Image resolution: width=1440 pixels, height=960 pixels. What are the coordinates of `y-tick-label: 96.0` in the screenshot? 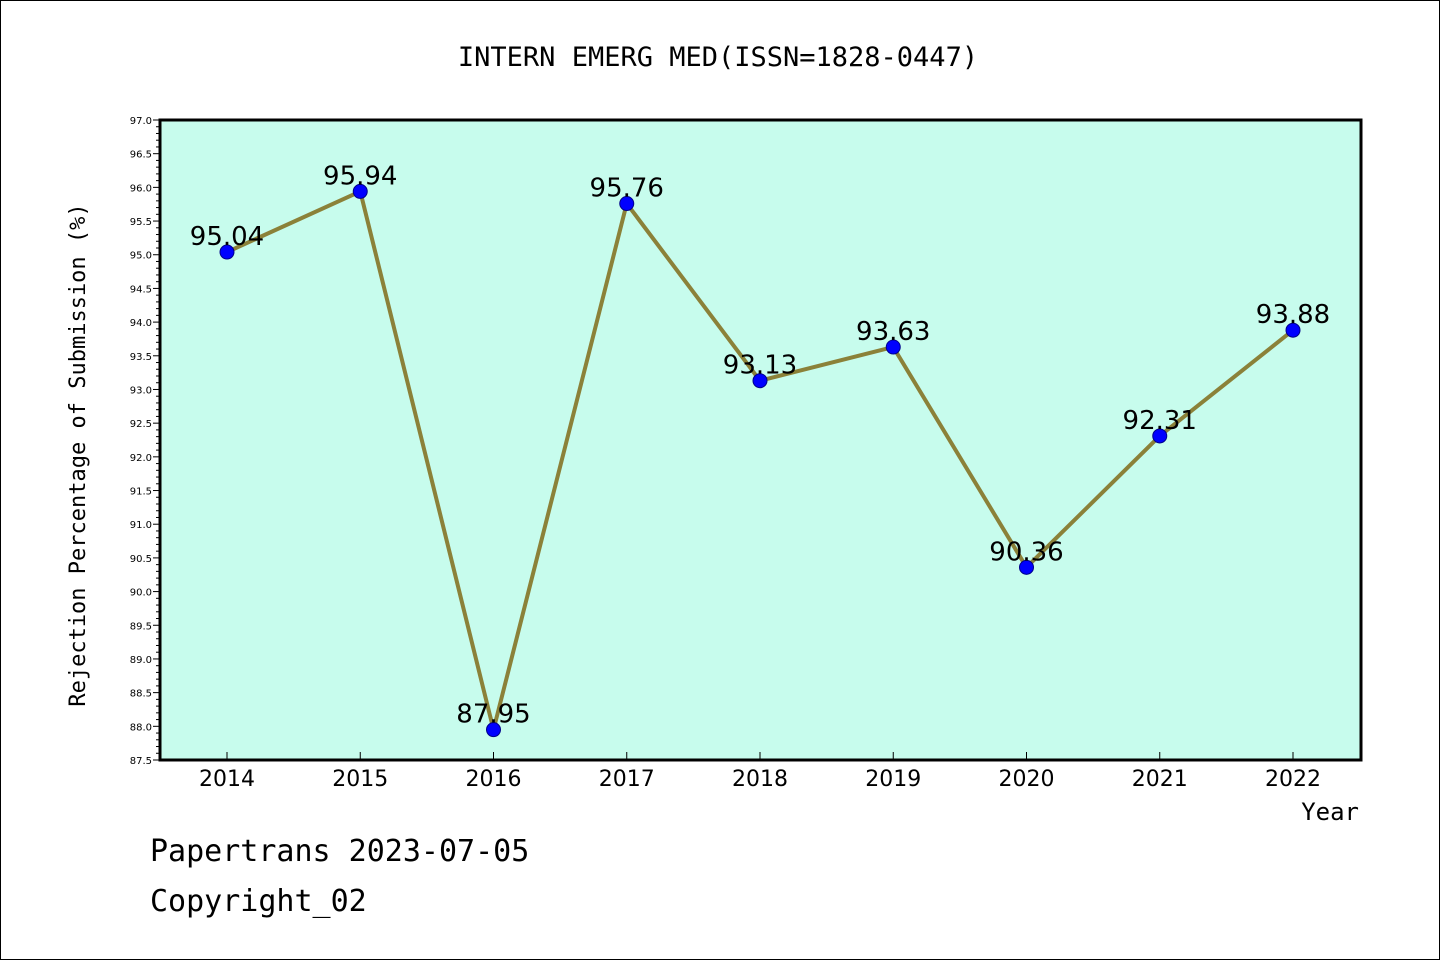 It's located at (141, 188).